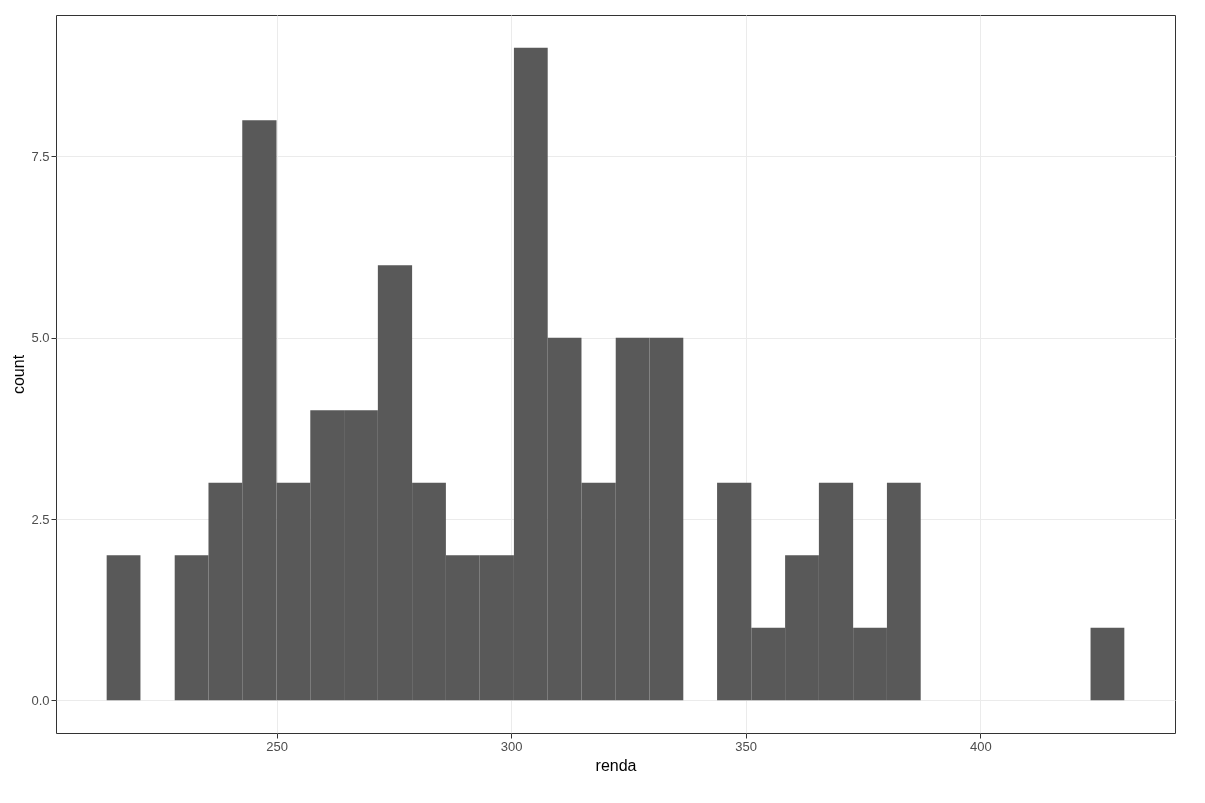 This screenshot has height=803, width=1205. What do you see at coordinates (40, 700) in the screenshot?
I see `y-tick-label: 0.0` at bounding box center [40, 700].